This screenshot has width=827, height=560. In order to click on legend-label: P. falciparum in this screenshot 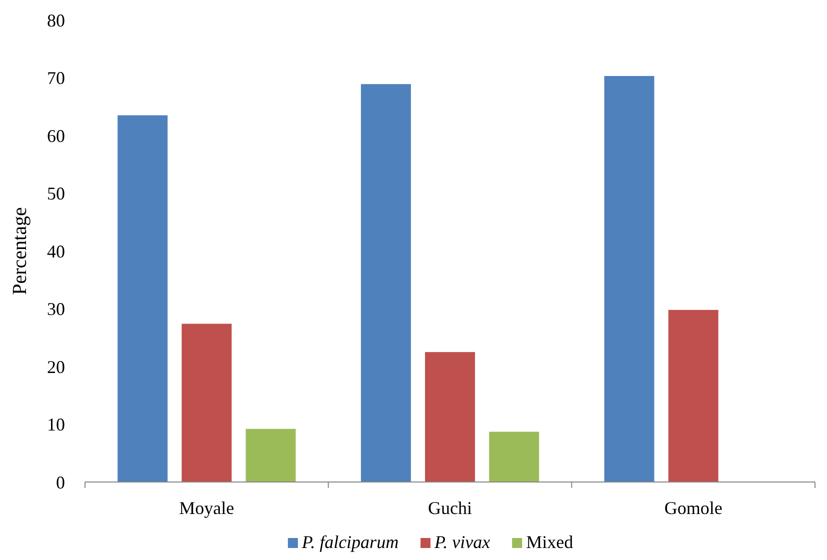, I will do `click(349, 542)`.